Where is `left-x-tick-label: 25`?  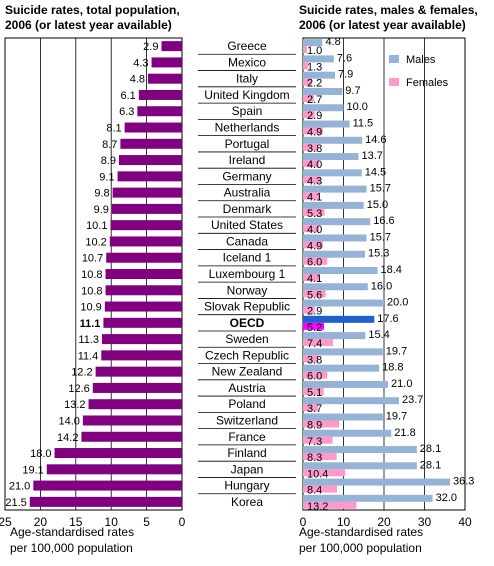 left-x-tick-label: 25 is located at coordinates (6, 522).